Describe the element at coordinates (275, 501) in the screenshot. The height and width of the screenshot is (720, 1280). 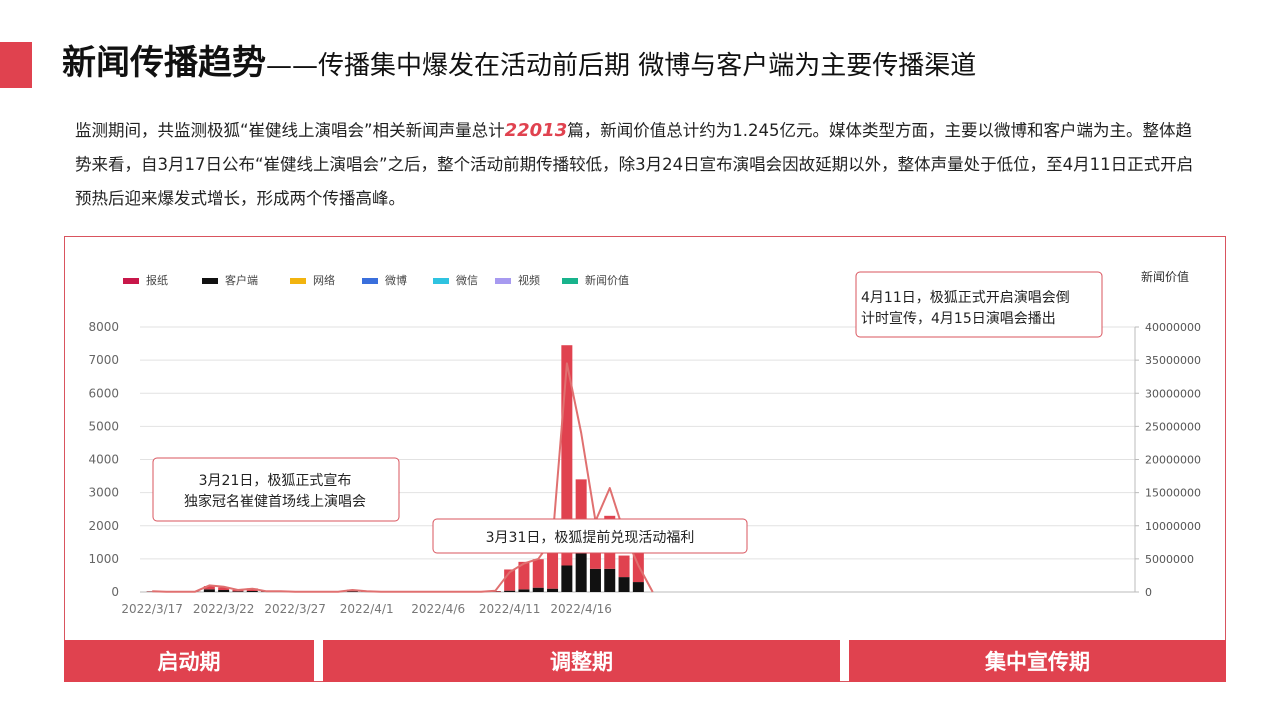
I see `annotation-0321-line2: 独家冠名崔健首场线上演唱会` at that location.